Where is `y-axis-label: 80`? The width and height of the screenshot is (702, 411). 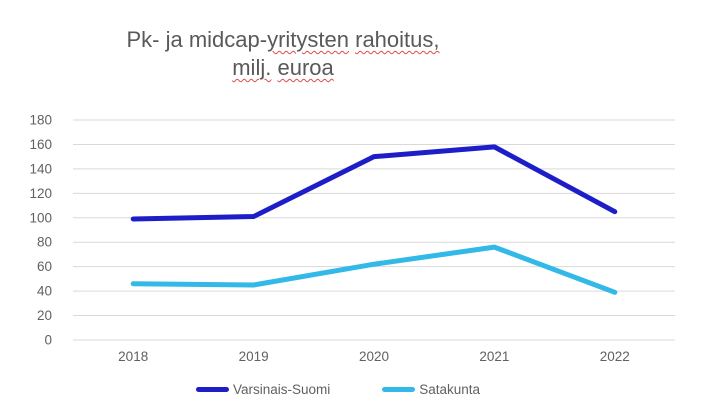 y-axis-label: 80 is located at coordinates (44, 242).